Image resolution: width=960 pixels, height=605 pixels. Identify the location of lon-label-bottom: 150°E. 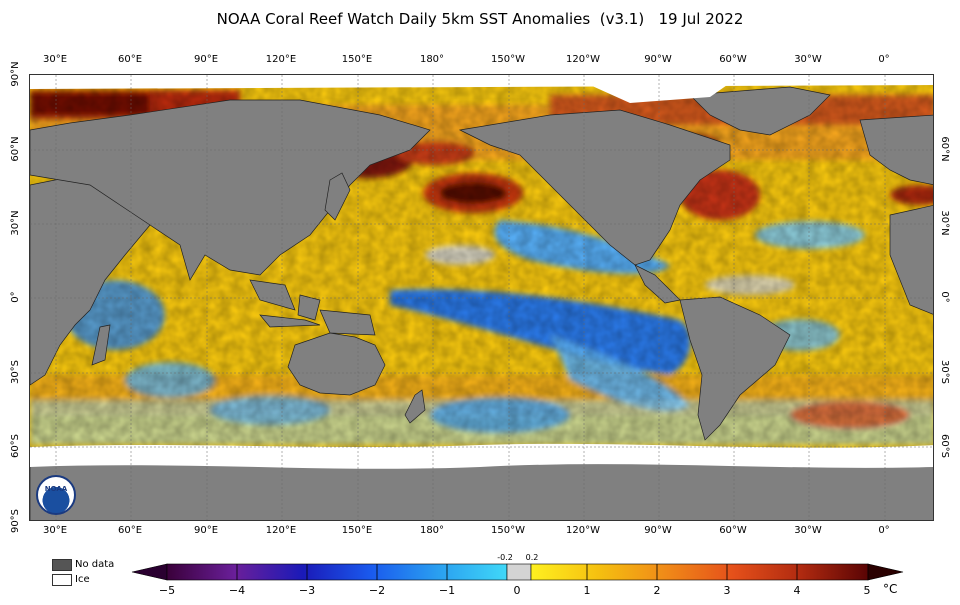
(357, 530).